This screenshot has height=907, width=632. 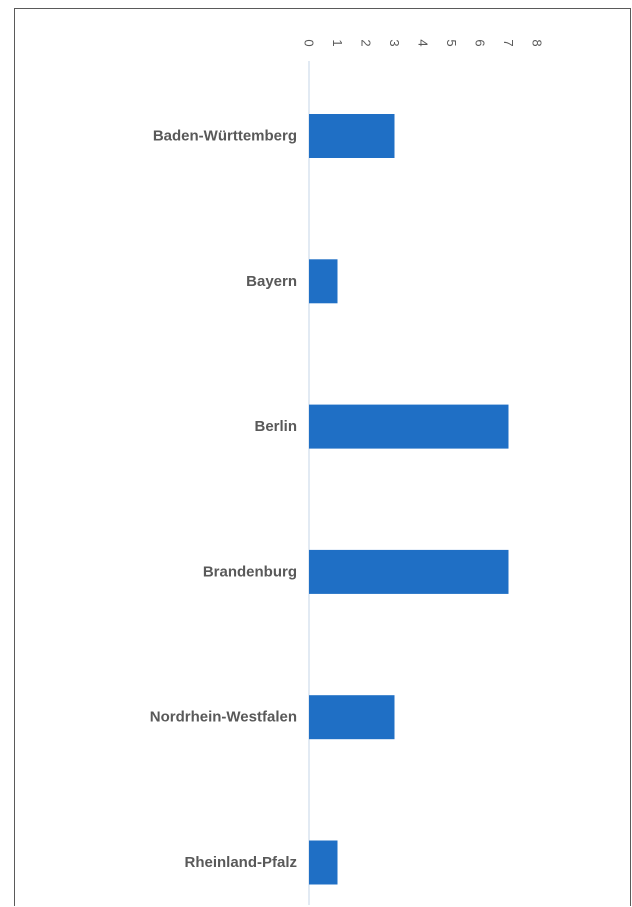 I want to click on x-tick-label: 0, so click(x=309, y=42).